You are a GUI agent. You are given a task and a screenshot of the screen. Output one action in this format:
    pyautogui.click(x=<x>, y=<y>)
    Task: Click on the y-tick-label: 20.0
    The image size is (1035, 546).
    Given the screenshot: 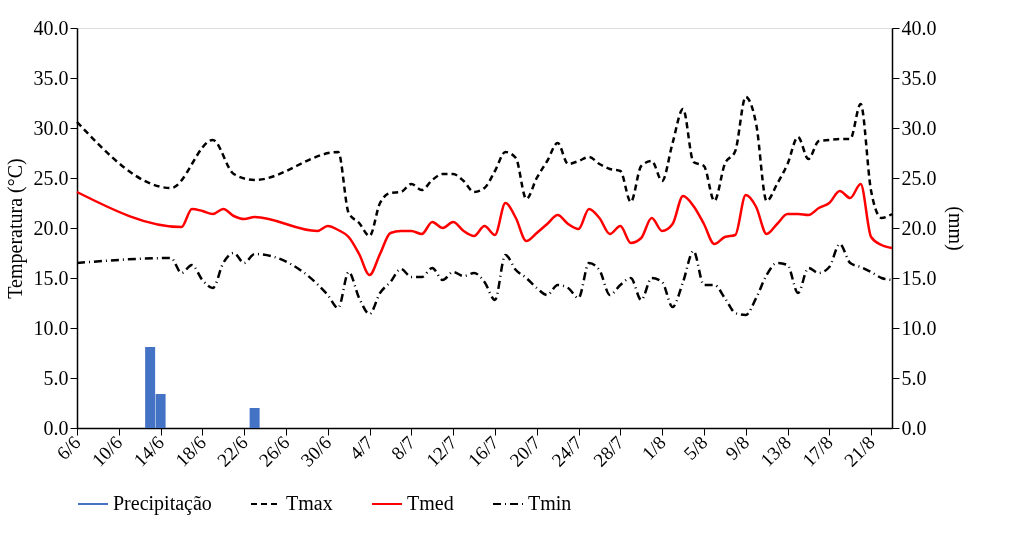 What is the action you would take?
    pyautogui.click(x=51, y=227)
    